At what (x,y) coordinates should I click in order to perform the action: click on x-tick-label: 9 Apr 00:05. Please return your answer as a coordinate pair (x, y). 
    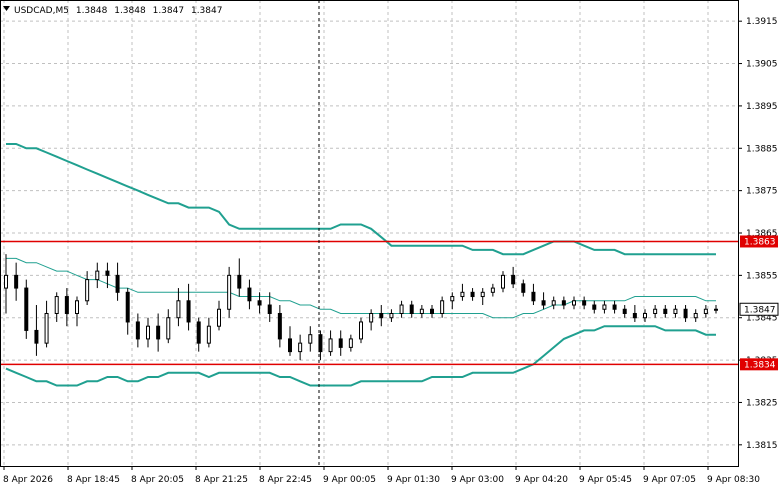
    Looking at the image, I should click on (349, 480).